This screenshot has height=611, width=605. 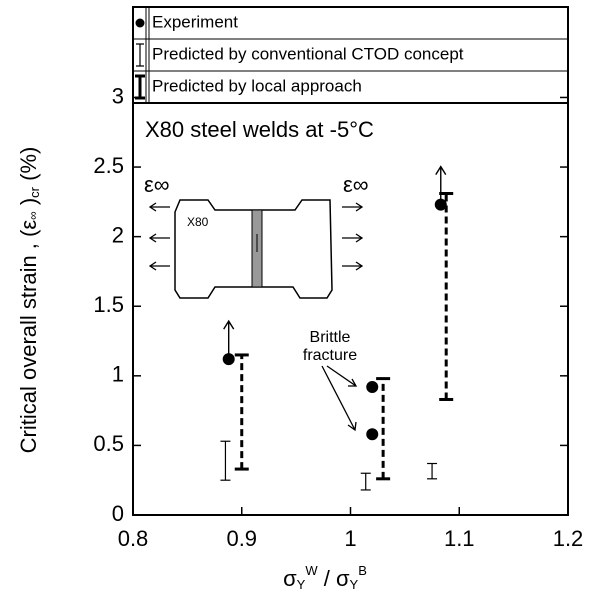 I want to click on y-tick-label: 1.5, so click(x=108, y=304).